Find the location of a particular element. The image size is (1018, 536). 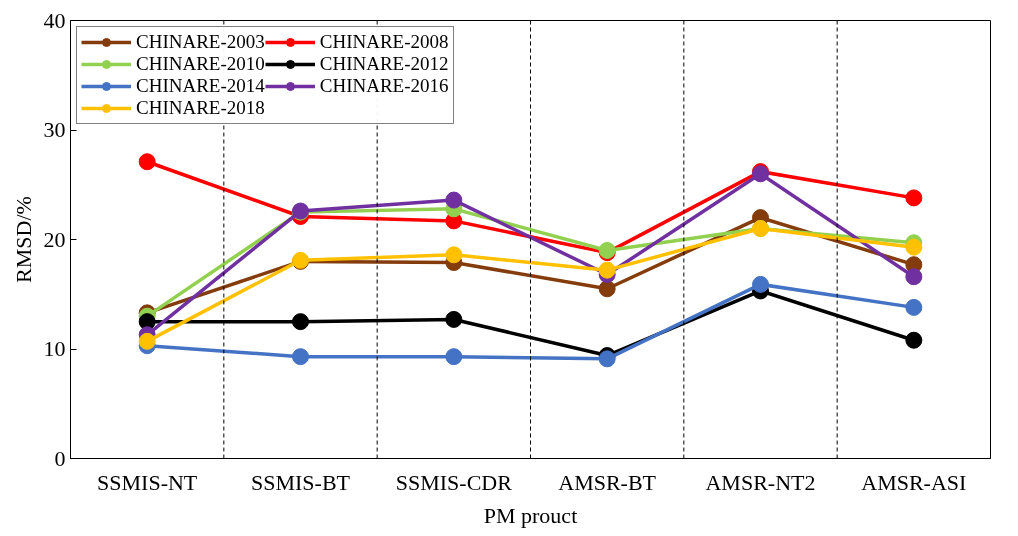

legend-label: CHINARE-2018 is located at coordinates (200, 108).